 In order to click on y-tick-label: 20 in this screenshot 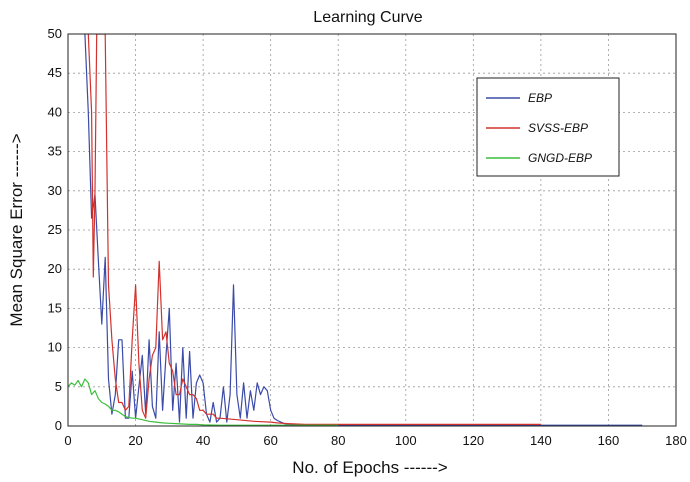, I will do `click(55, 268)`.